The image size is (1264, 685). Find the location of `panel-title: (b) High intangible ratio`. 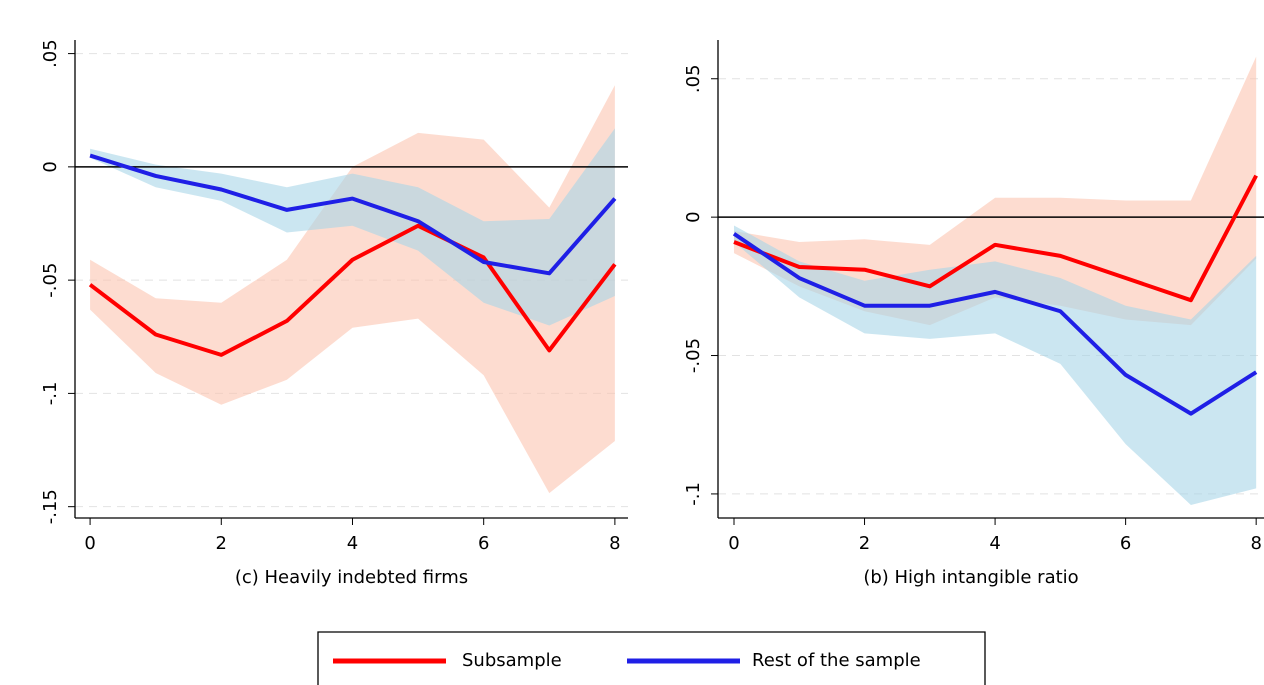

panel-title: (b) High intangible ratio is located at coordinates (970, 577).